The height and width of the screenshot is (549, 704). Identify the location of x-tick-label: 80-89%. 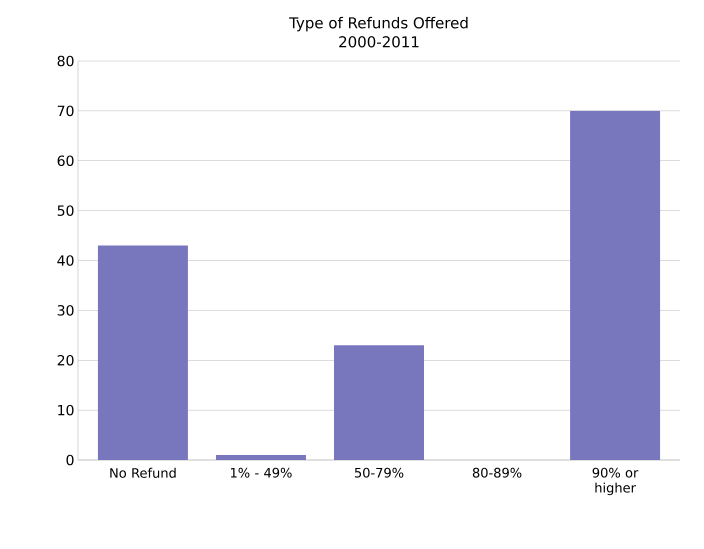
(497, 473).